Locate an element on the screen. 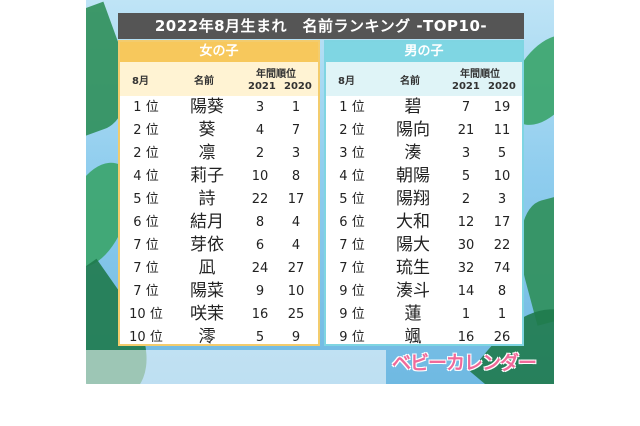 Image resolution: width=640 pixels, height=426 pixels. rank-2021-cell: 6 is located at coordinates (260, 245).